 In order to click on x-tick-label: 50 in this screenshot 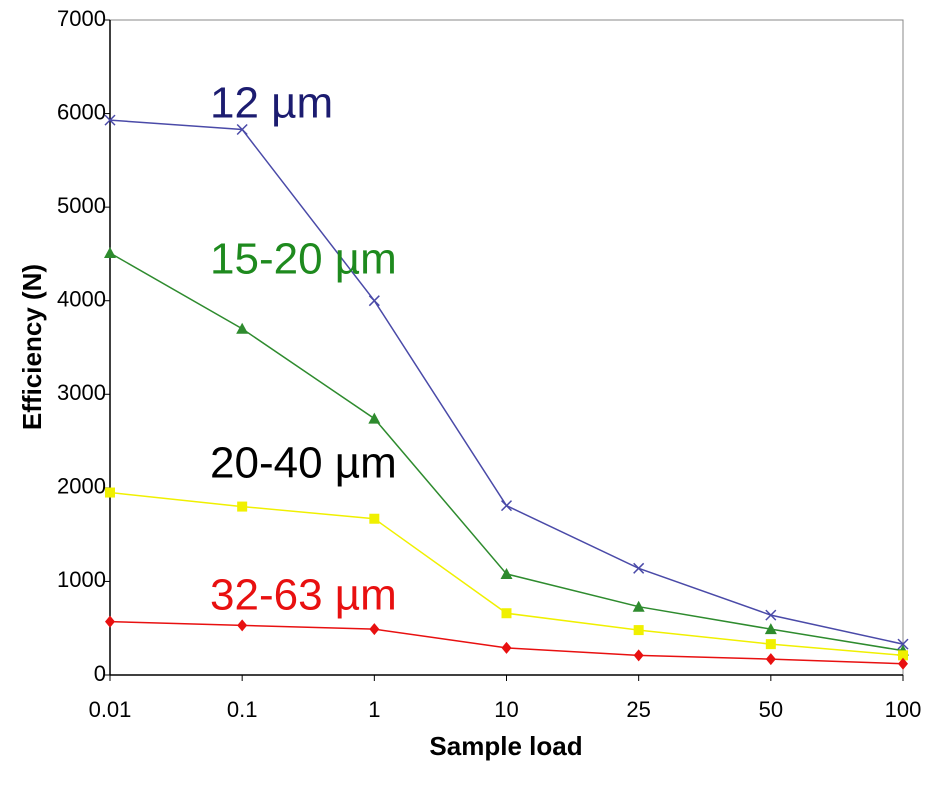, I will do `click(771, 709)`.